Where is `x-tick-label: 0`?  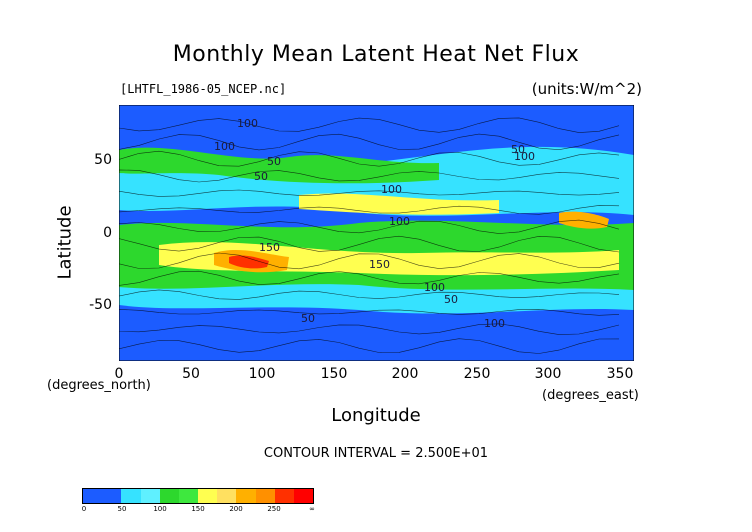 x-tick-label: 0 is located at coordinates (119, 374).